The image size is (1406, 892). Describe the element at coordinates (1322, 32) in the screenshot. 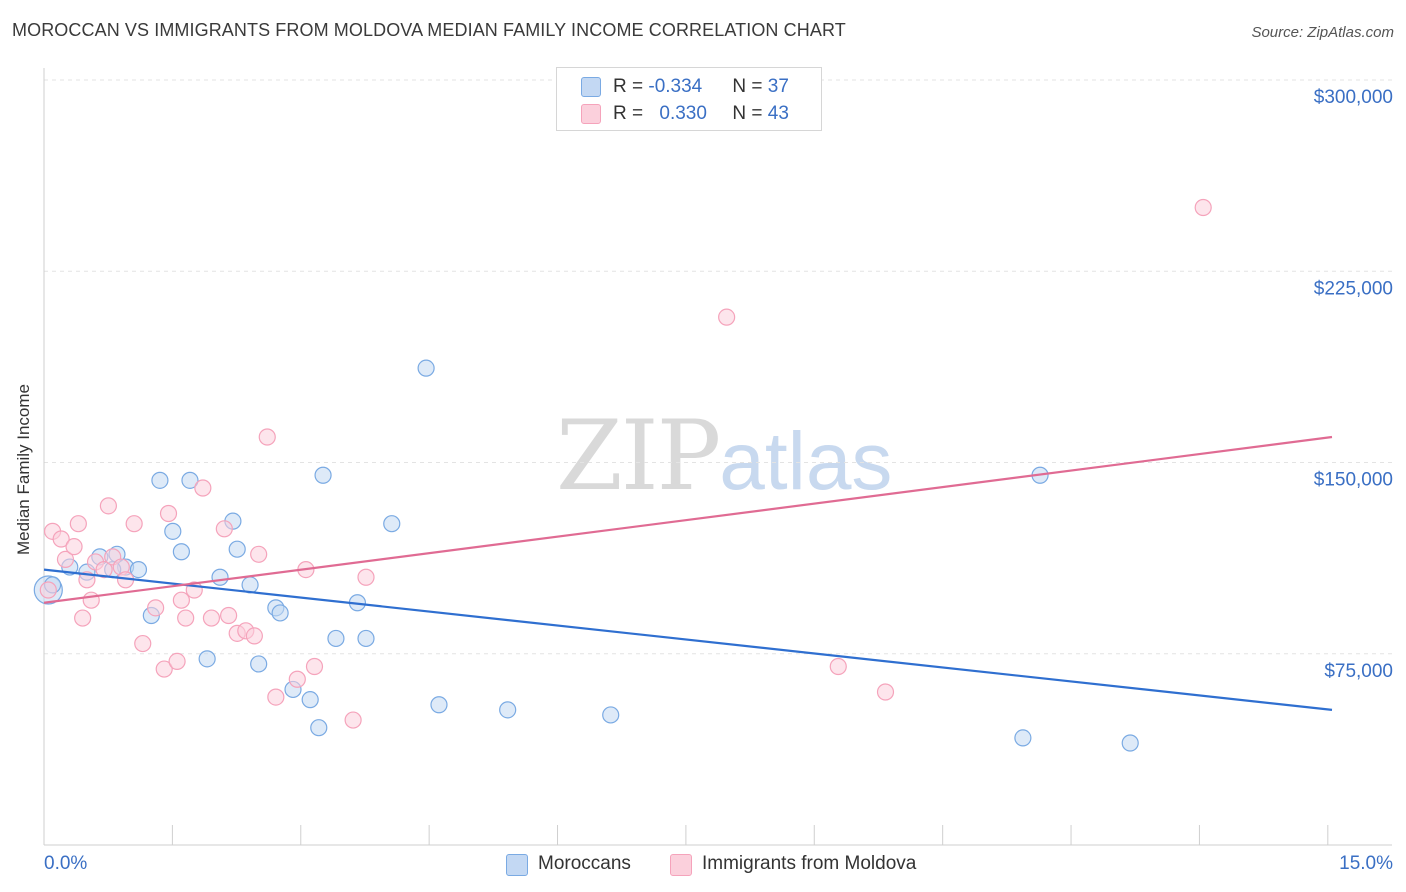

I see `source-label: Source: ZipAtlas.com` at that location.